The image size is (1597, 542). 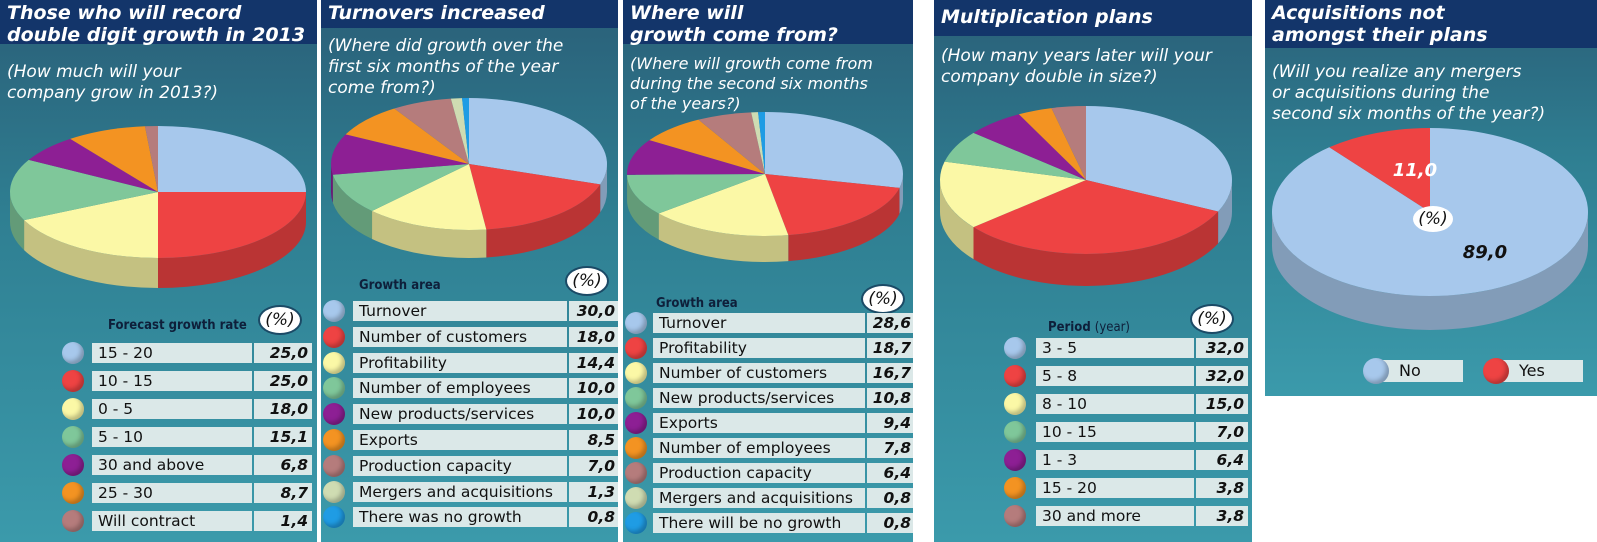 I want to click on legend-label: 25 - 30, so click(x=172, y=493).